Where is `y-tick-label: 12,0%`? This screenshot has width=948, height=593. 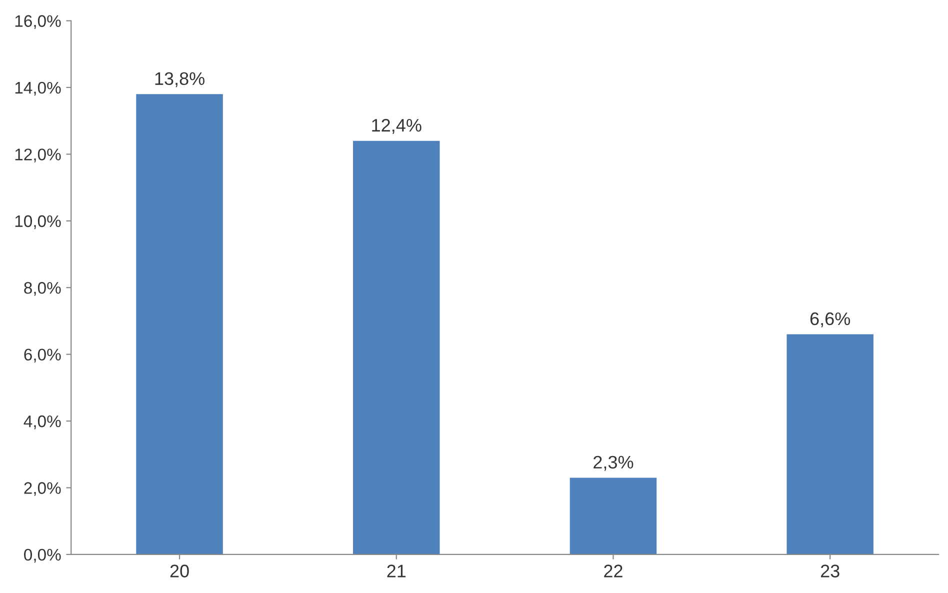 y-tick-label: 12,0% is located at coordinates (38, 155).